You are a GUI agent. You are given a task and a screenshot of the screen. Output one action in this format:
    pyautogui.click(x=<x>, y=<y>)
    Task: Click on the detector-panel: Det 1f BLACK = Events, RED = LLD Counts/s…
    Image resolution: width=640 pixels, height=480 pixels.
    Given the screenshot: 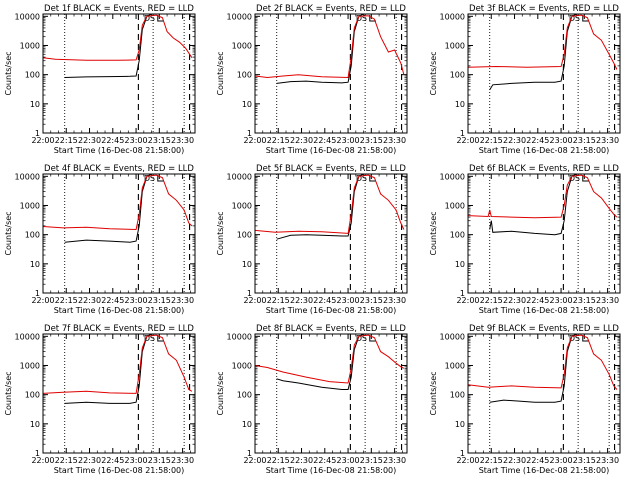 What is the action you would take?
    pyautogui.click(x=100, y=79)
    